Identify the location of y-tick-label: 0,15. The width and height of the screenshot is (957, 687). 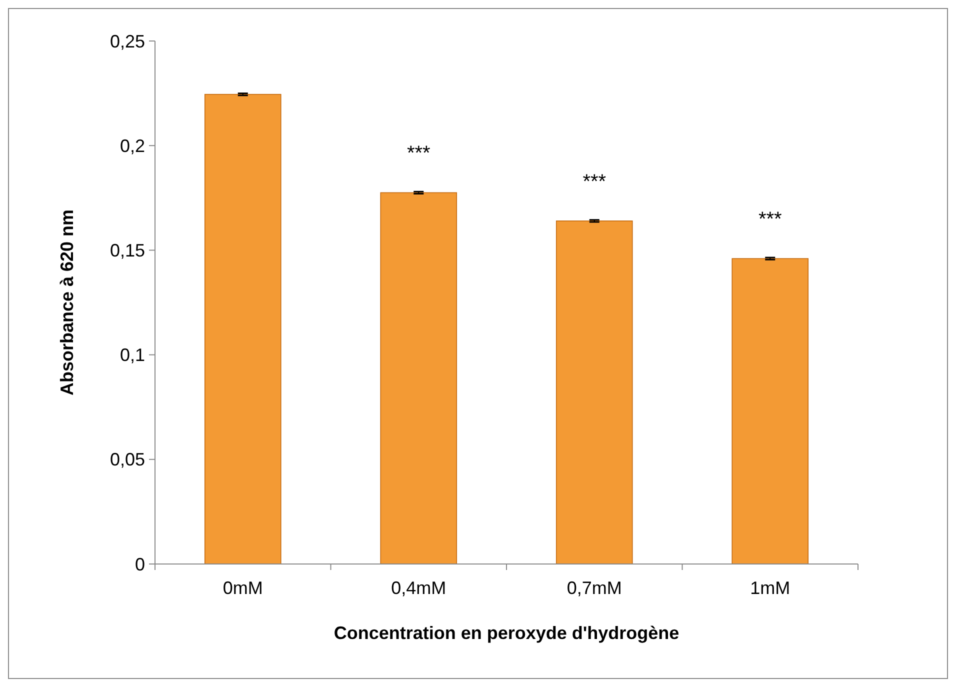
(127, 250).